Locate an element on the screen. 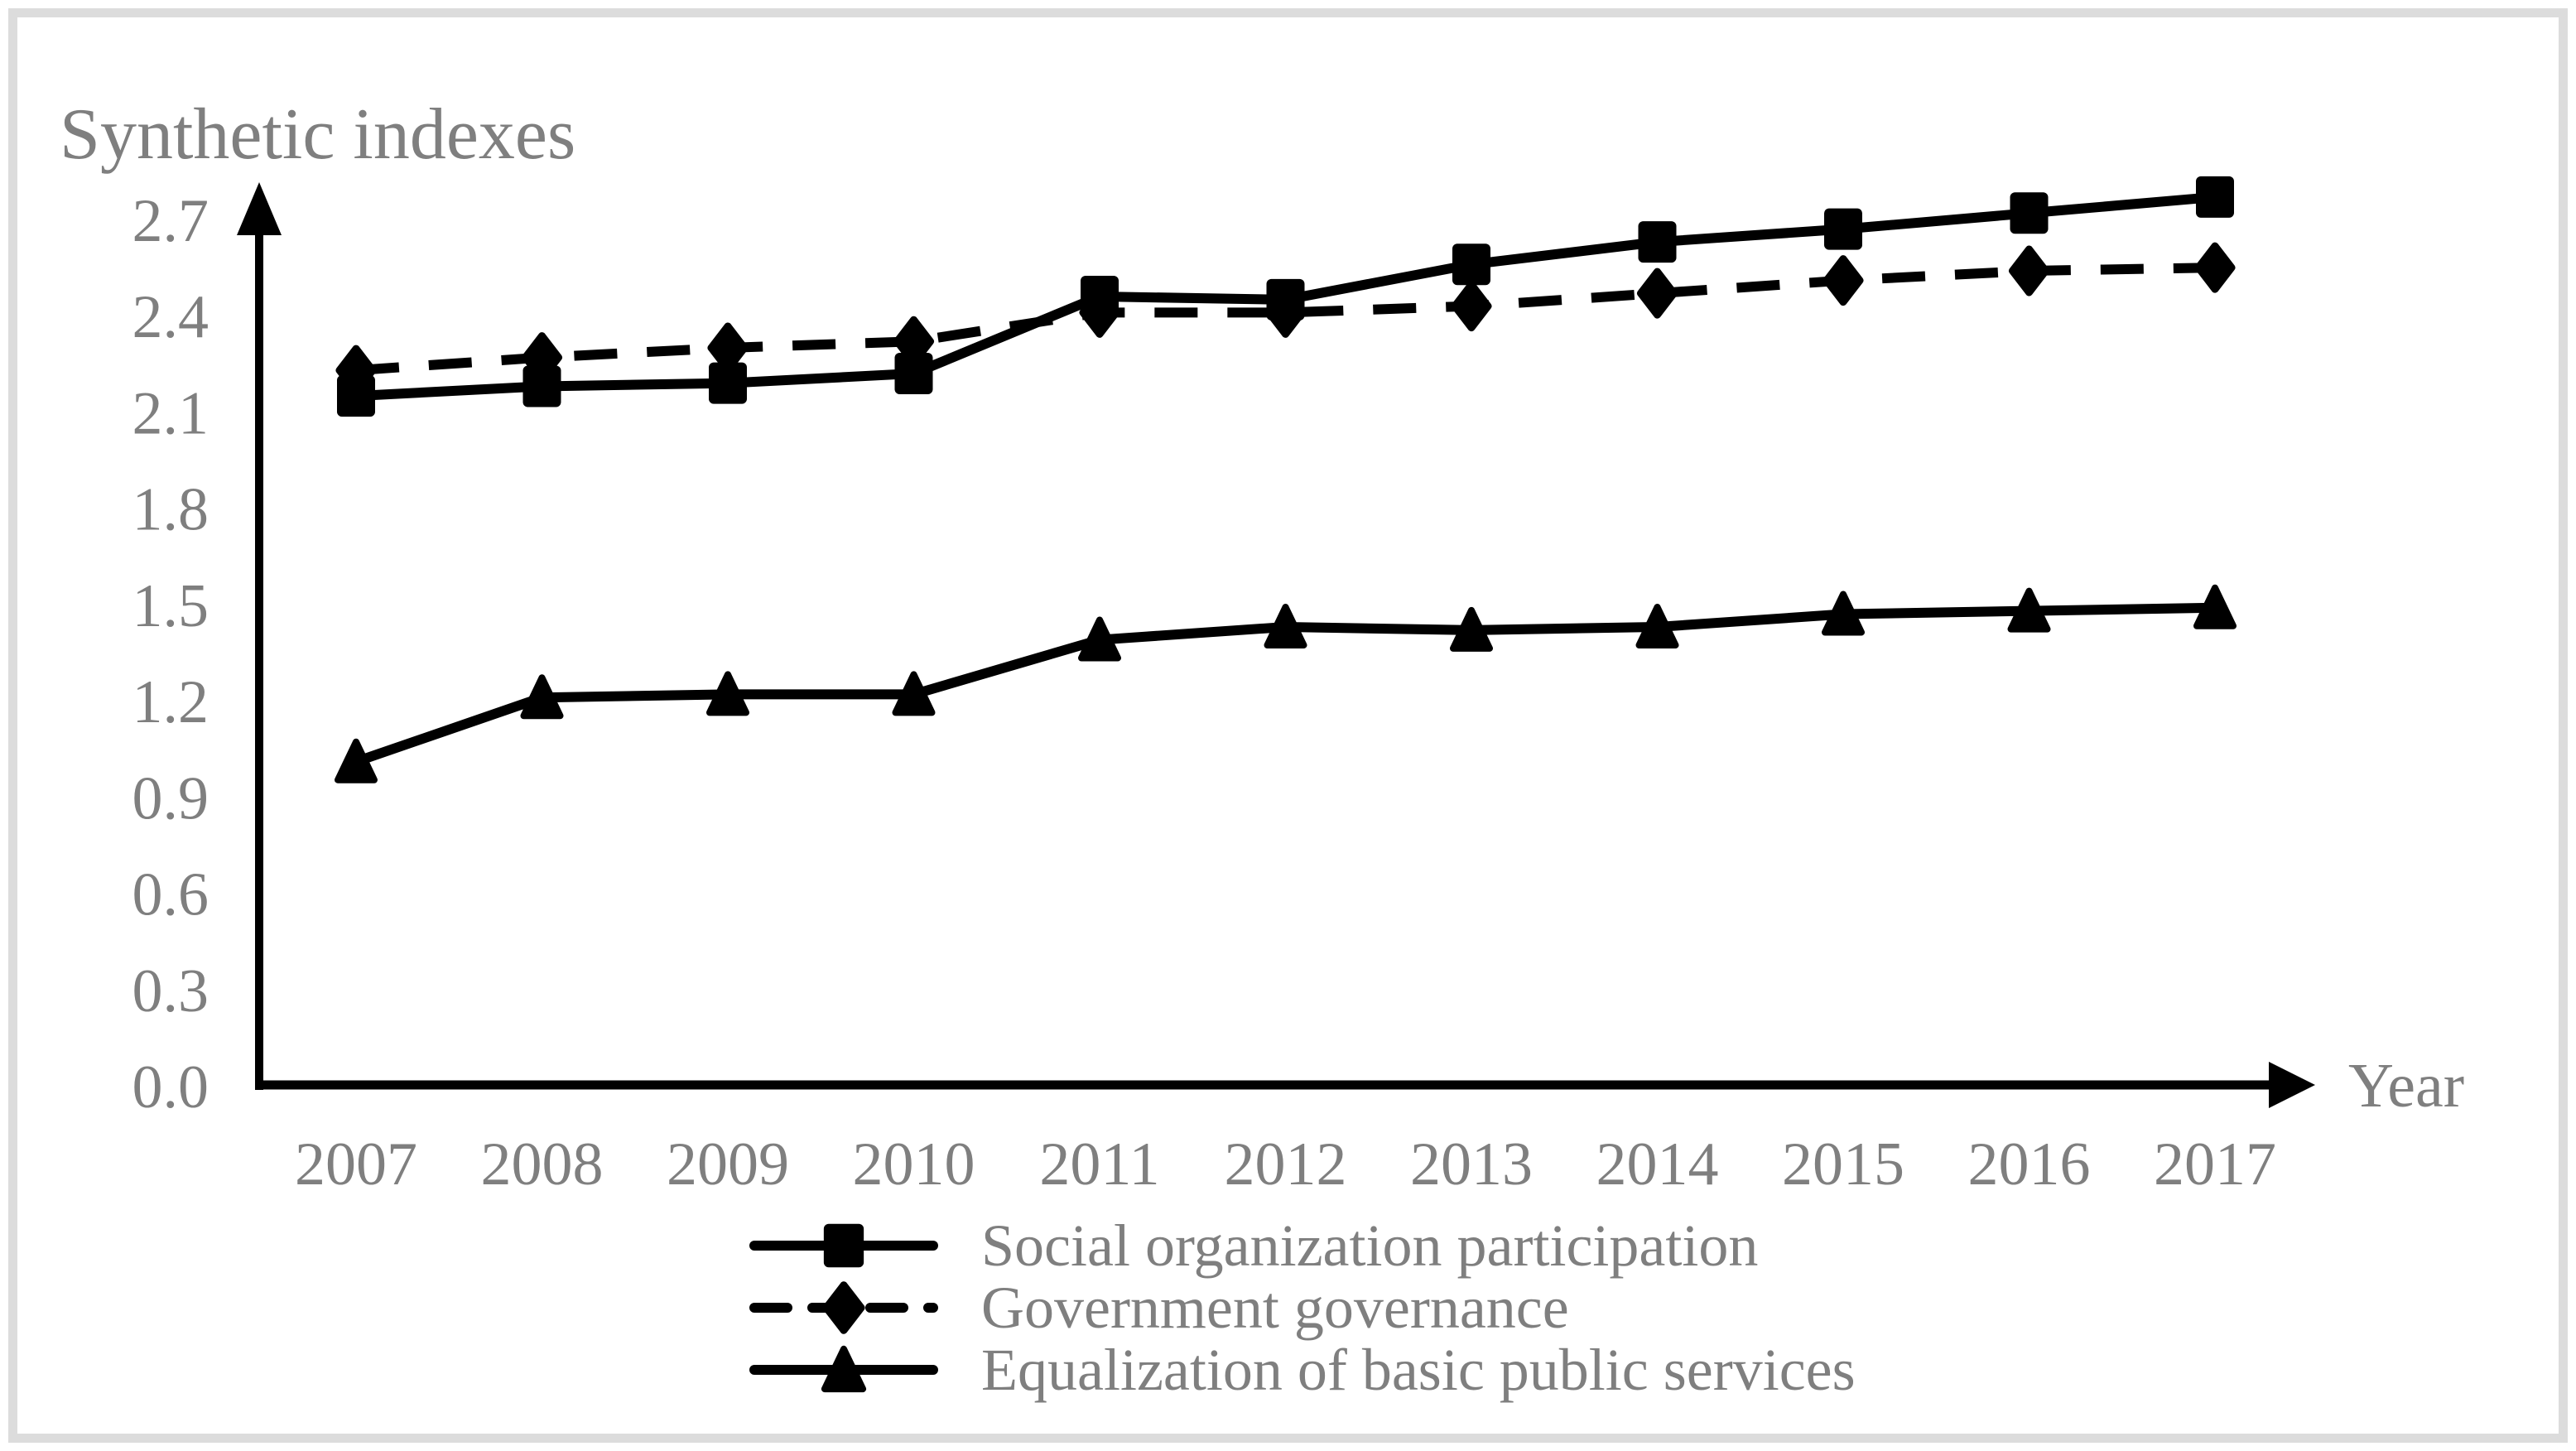 The width and height of the screenshot is (2576, 1451). legend-row: Social organization participation is located at coordinates (1302, 1245).